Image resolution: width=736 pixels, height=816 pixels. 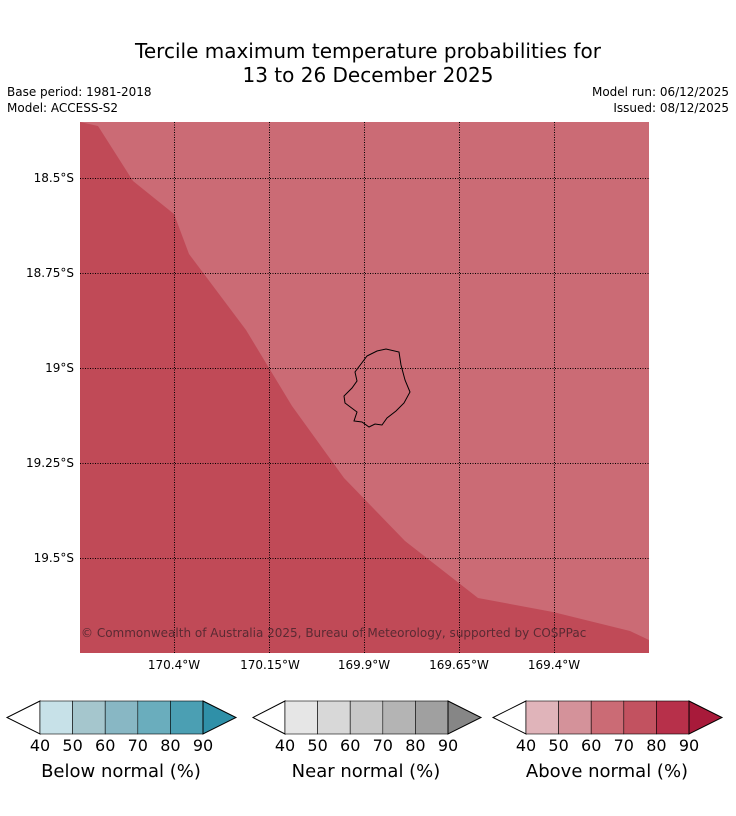 I want to click on colorbars, so click(x=364, y=717).